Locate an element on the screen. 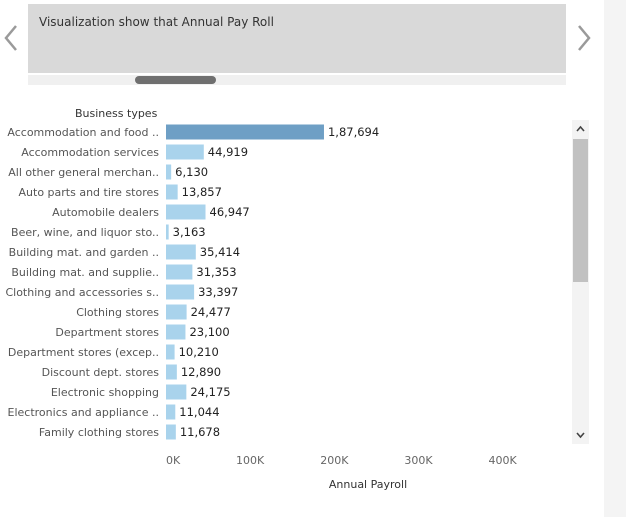 Image resolution: width=626 pixels, height=517 pixels. caret-up-icon is located at coordinates (580, 129).